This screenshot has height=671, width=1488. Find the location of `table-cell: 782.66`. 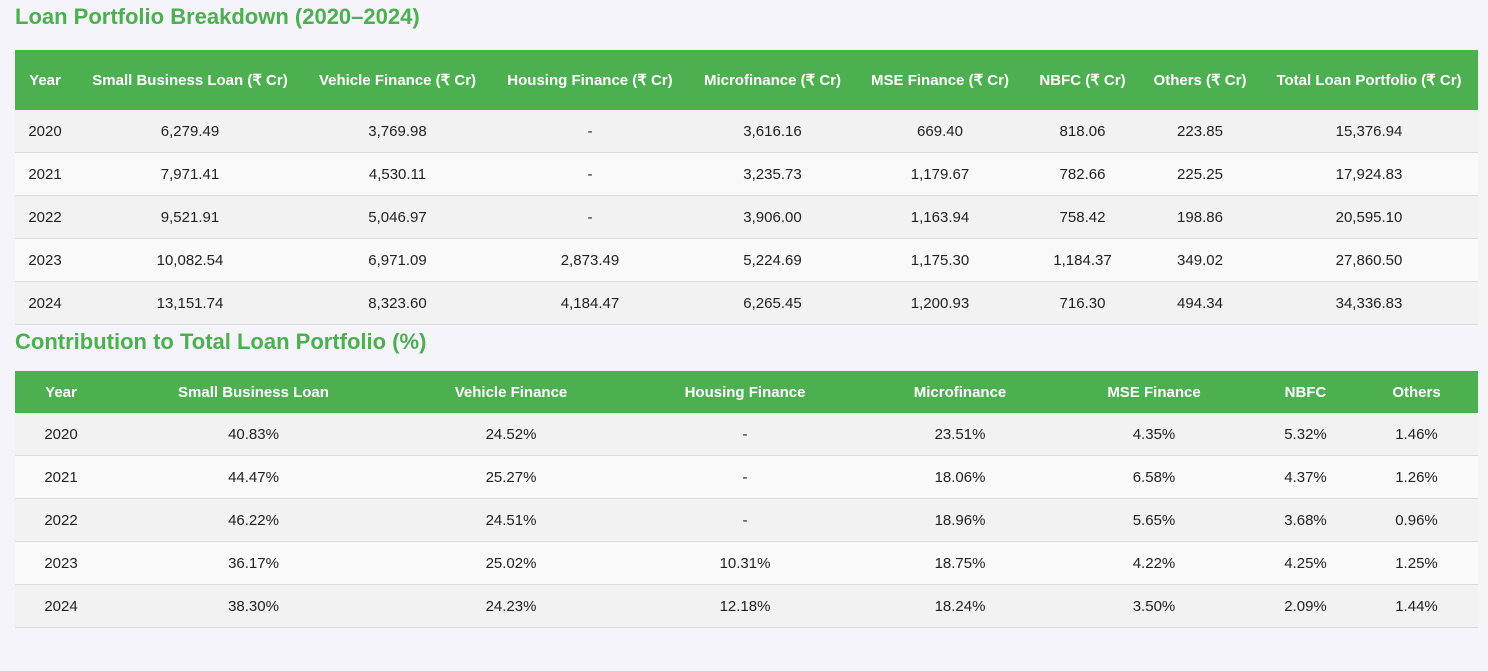

table-cell: 782.66 is located at coordinates (1082, 174).